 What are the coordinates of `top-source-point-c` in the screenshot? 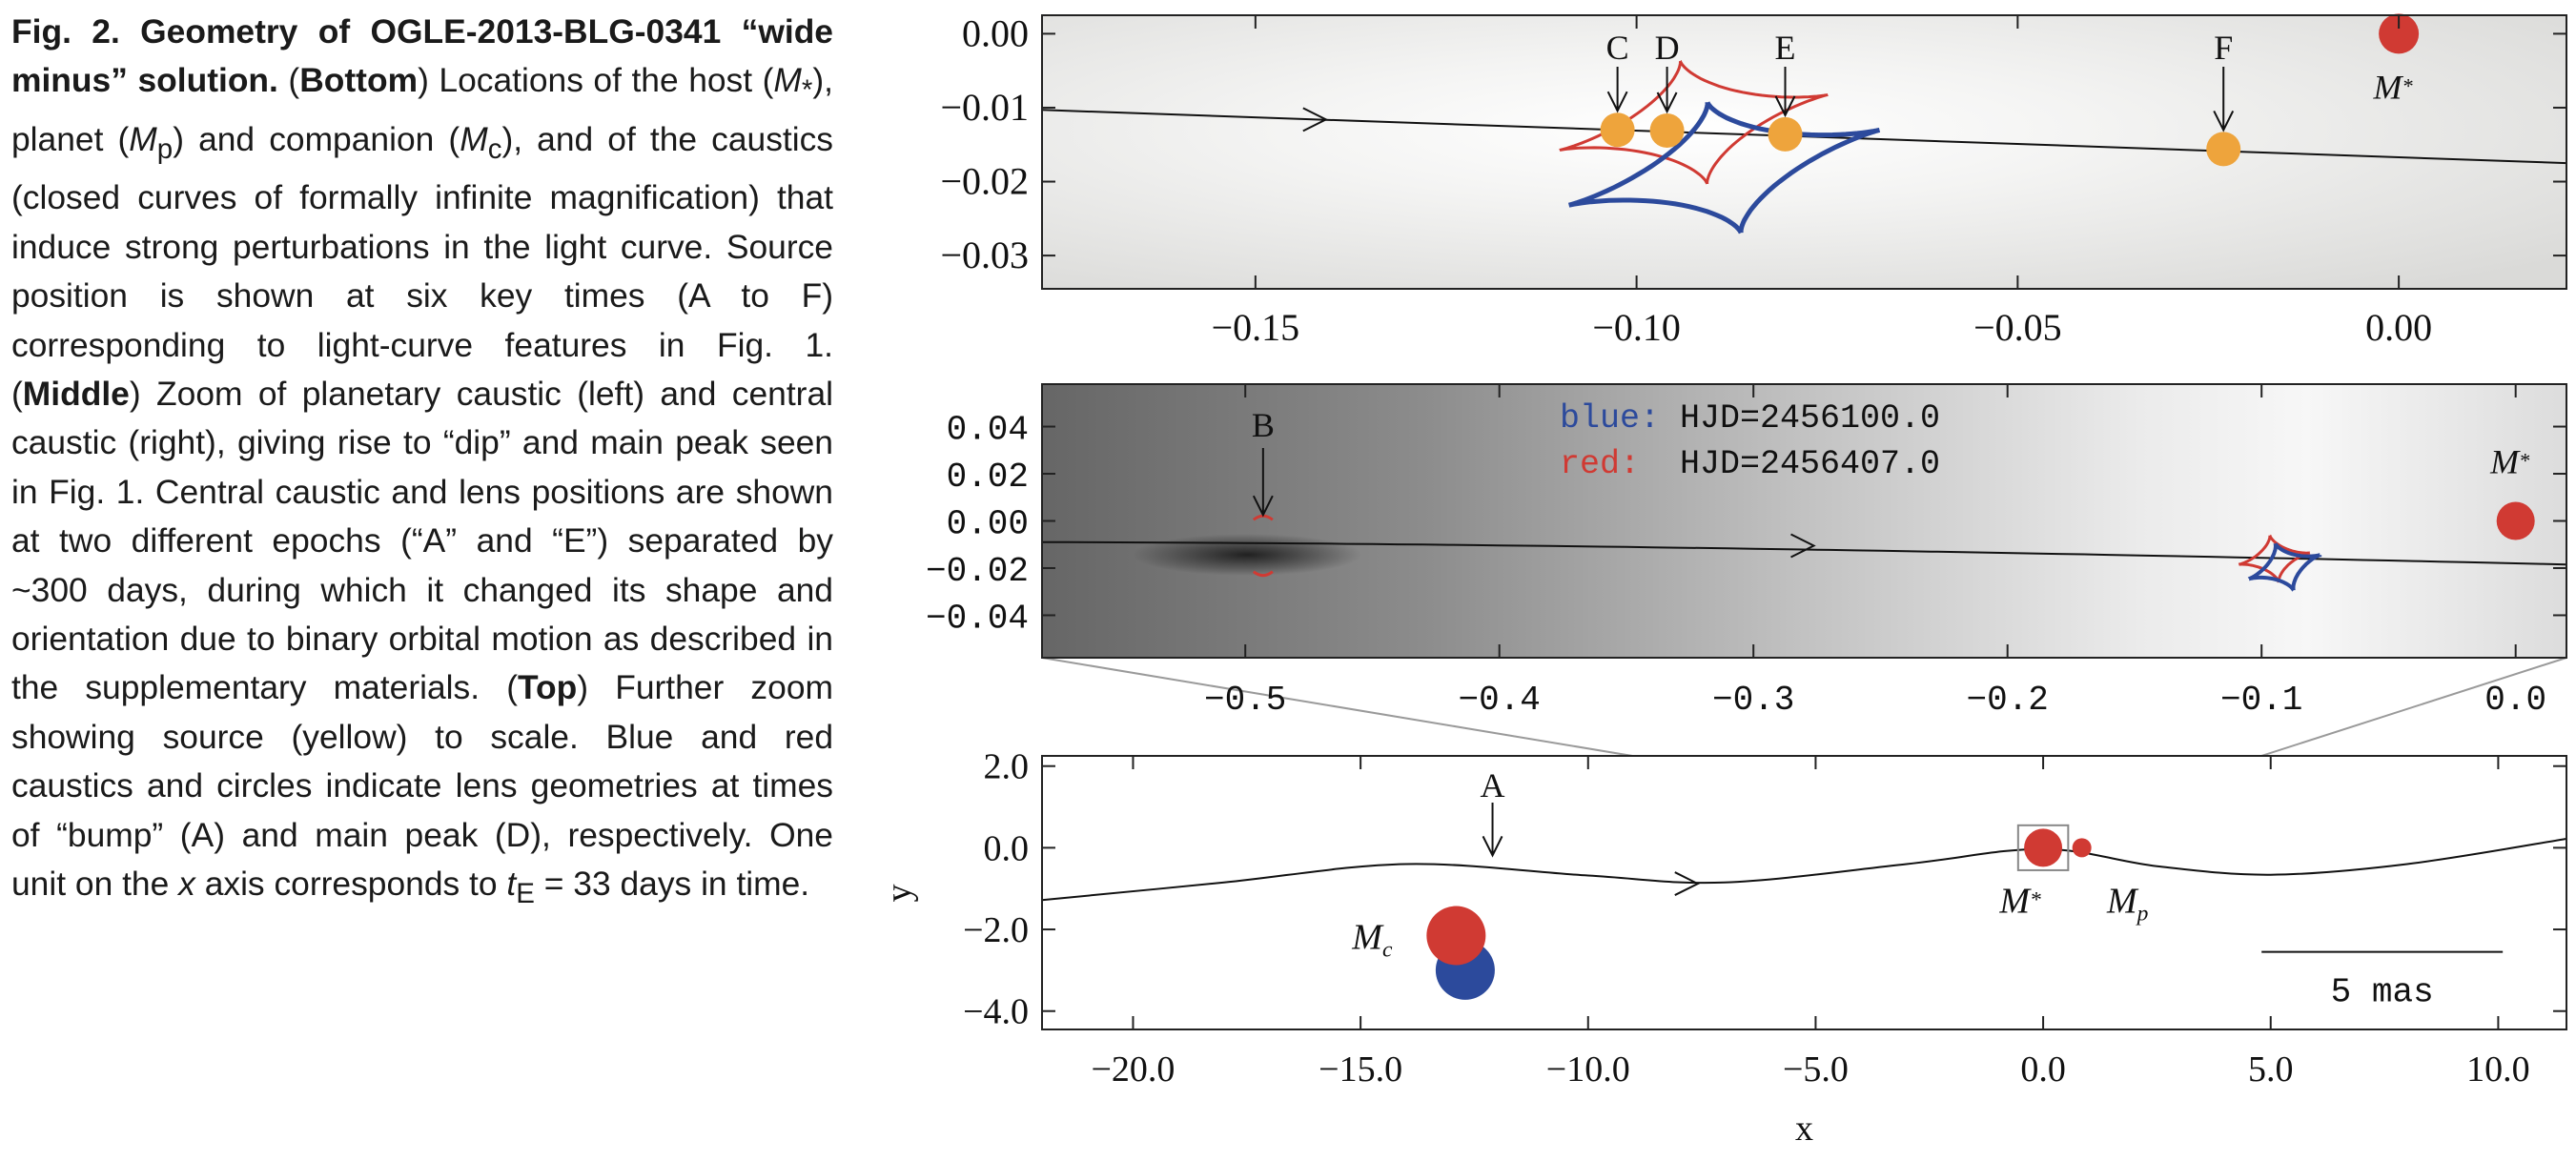 It's located at (1618, 130).